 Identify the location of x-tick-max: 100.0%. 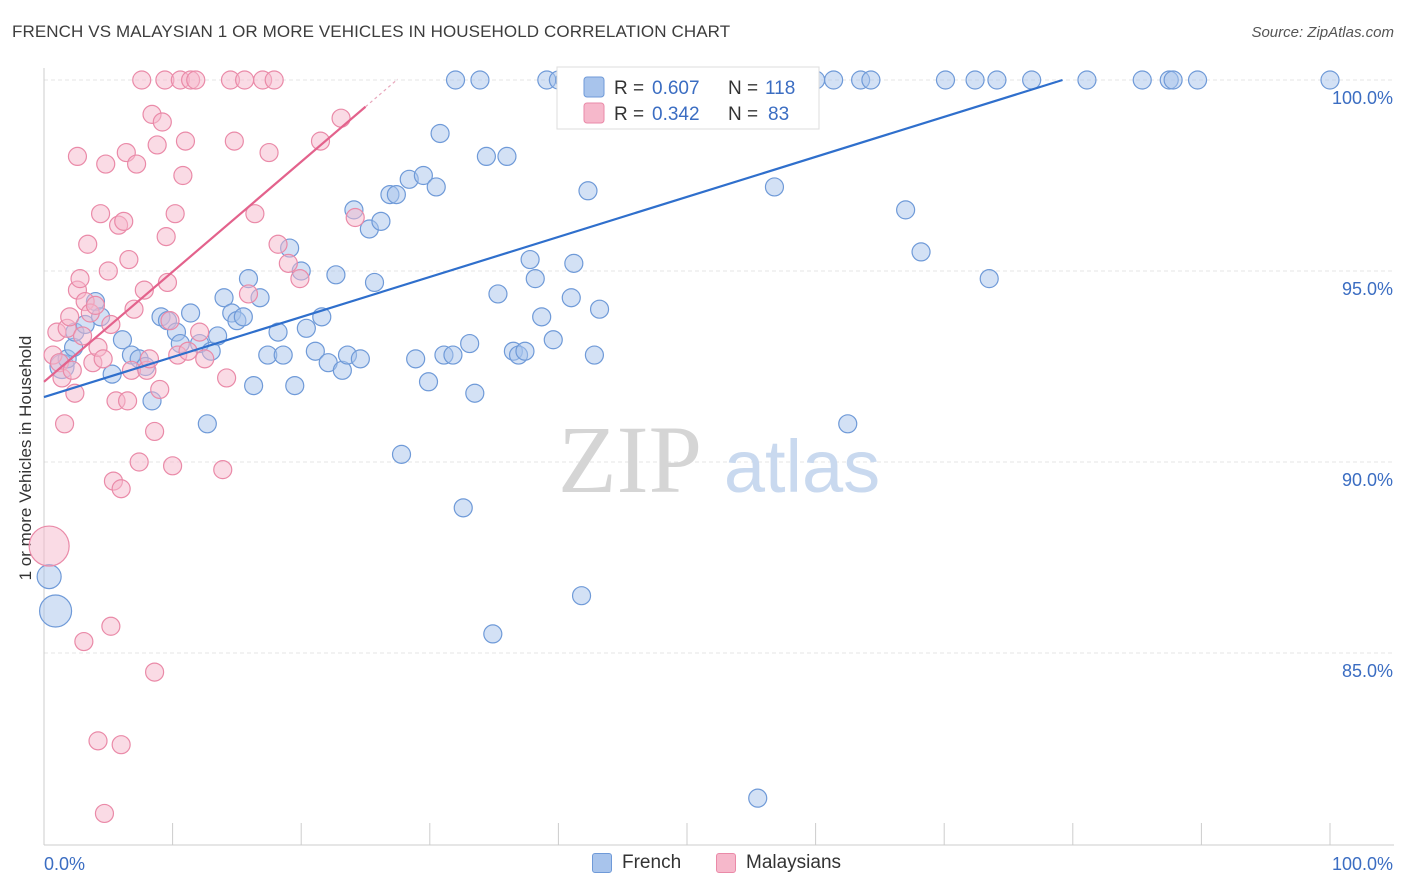
(1362, 864).